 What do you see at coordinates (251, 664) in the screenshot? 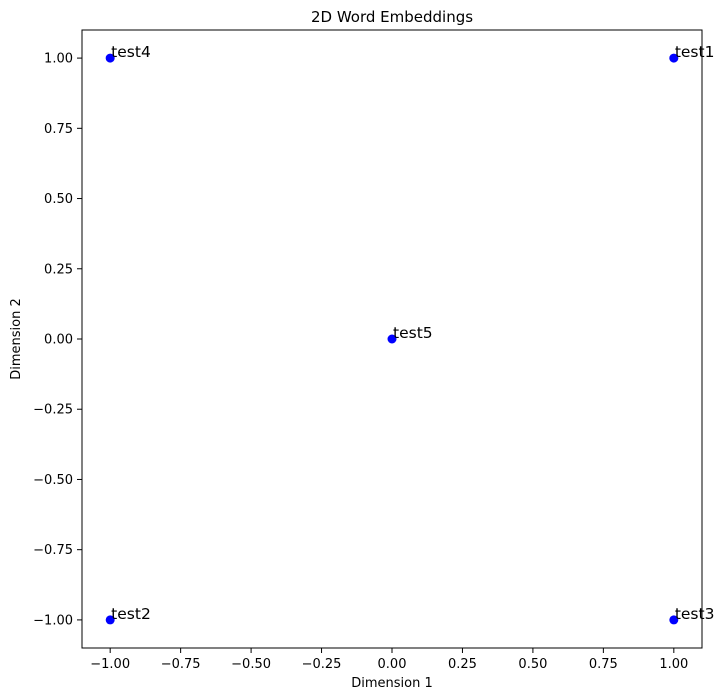
I see `x-tick-label: −0.50` at bounding box center [251, 664].